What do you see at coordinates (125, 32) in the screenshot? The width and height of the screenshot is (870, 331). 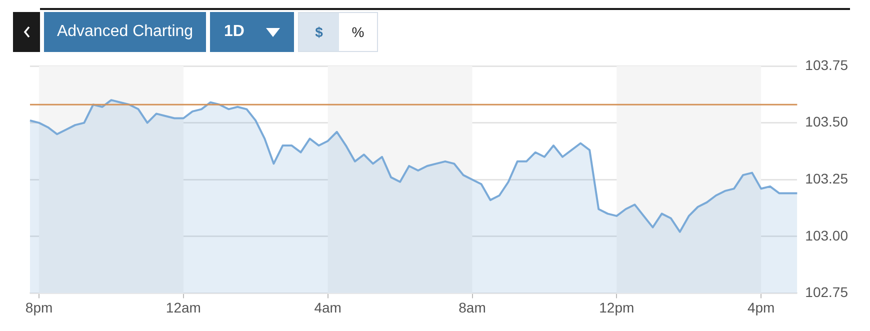 I see `text: Advanced Charting` at bounding box center [125, 32].